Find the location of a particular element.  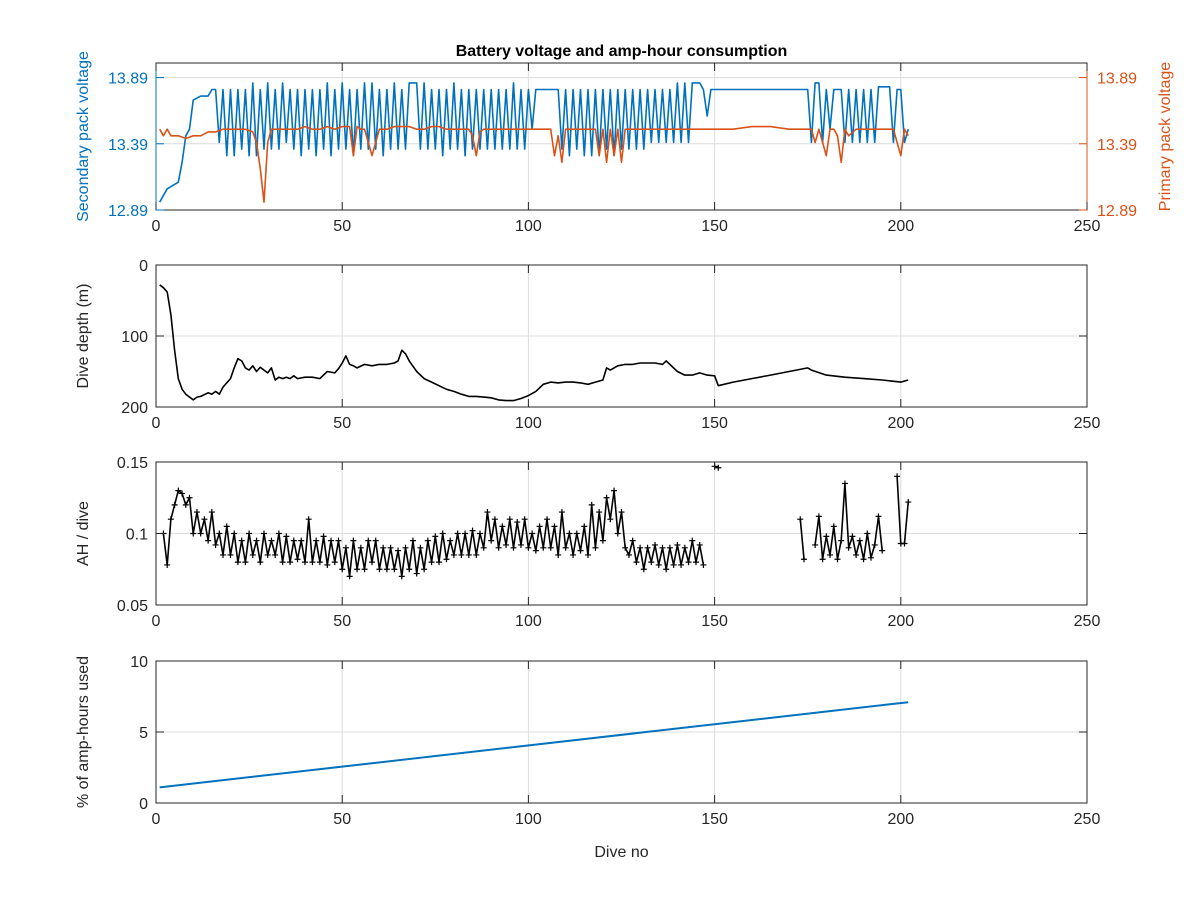

y-tick-label: 13.89 is located at coordinates (128, 79).